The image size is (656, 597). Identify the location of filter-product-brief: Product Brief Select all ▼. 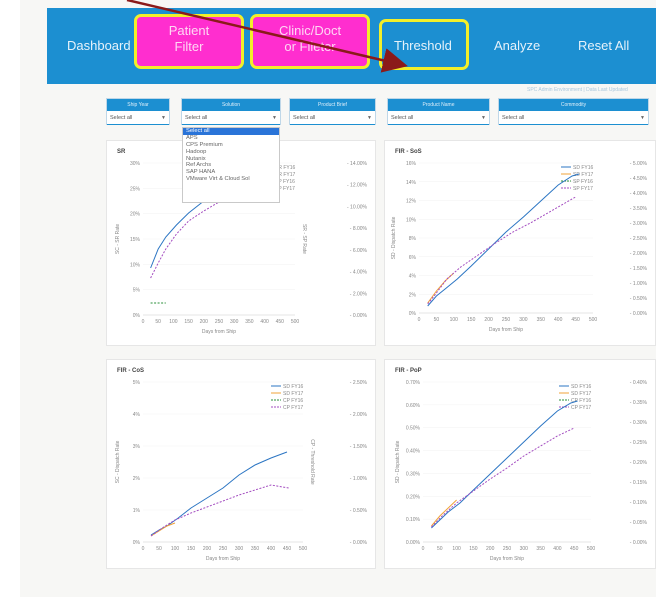
(332, 111).